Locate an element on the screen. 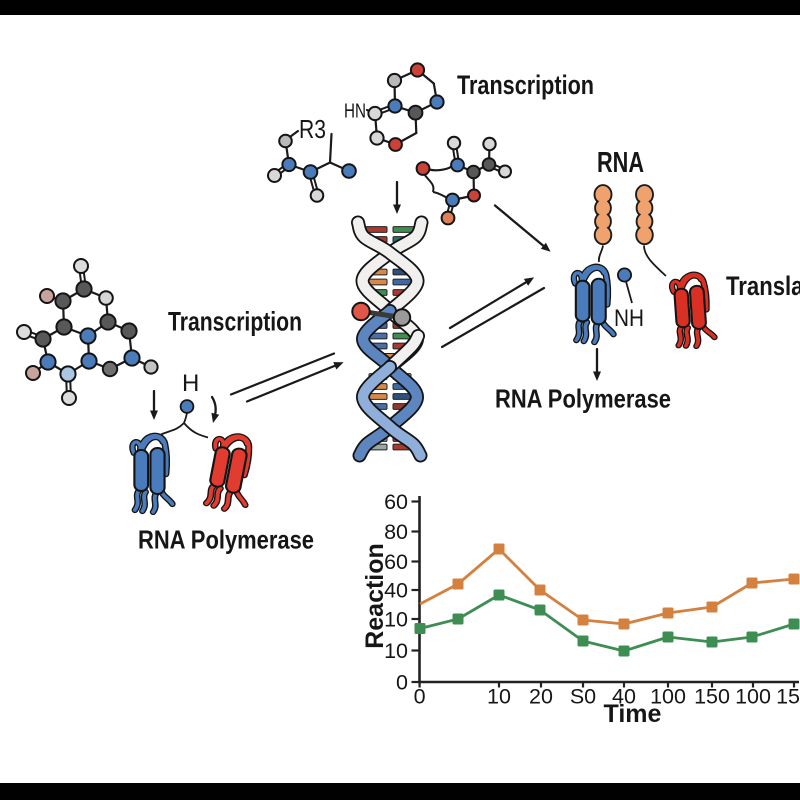  svg-text: 80 is located at coordinates (396, 532).